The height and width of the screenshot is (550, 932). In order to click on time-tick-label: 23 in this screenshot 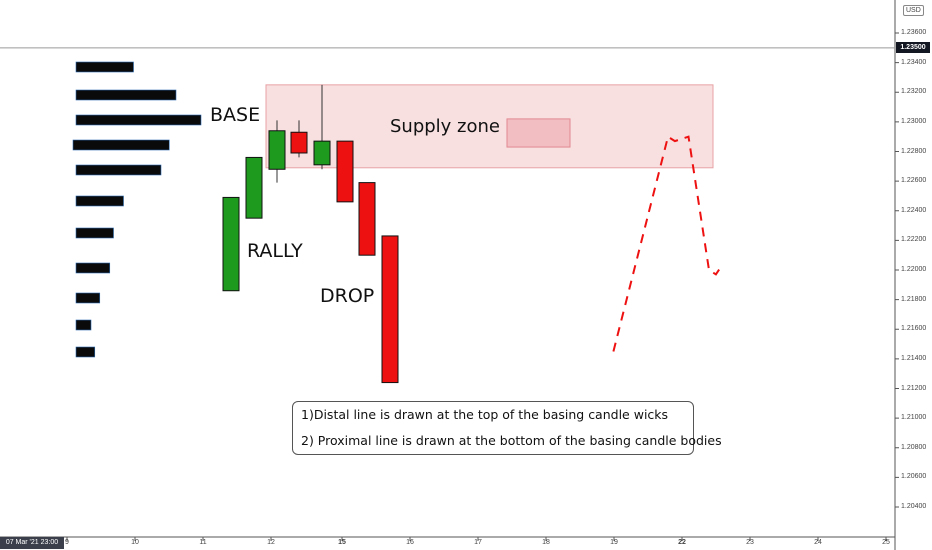, I will do `click(750, 542)`.